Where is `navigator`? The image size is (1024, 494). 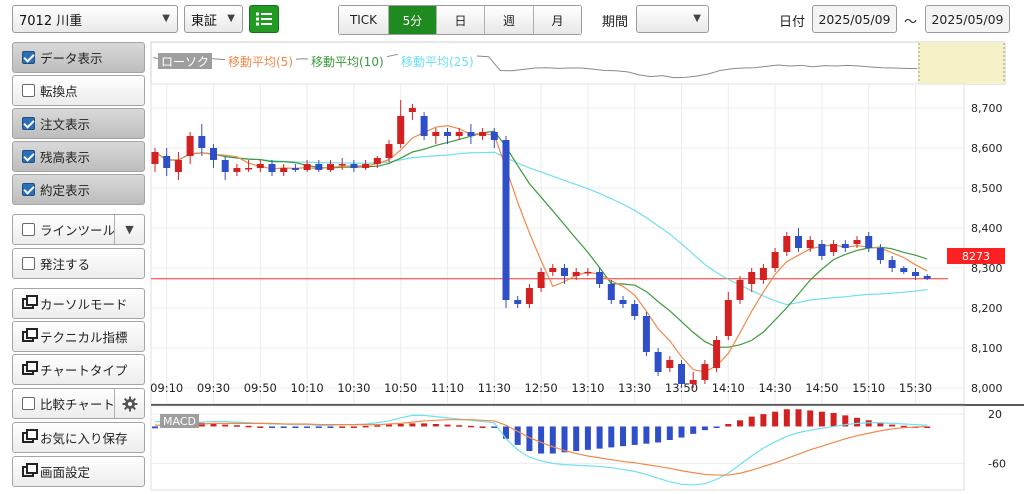
navigator is located at coordinates (578, 63).